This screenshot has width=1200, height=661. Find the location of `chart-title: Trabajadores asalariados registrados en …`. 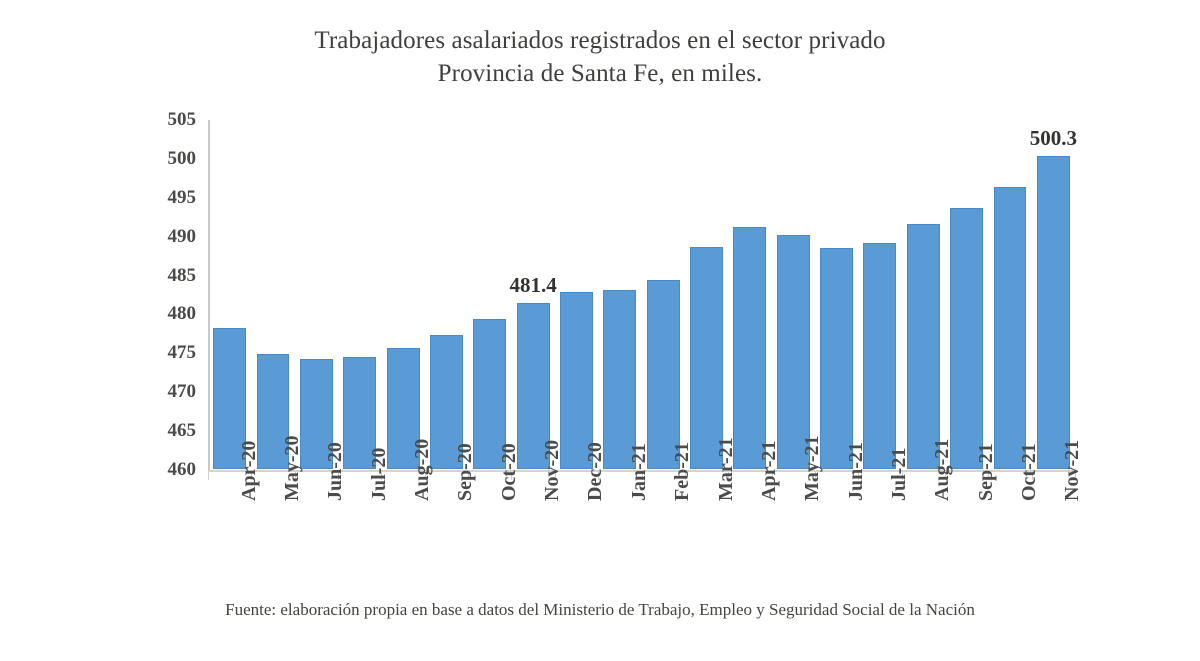

chart-title: Trabajadores asalariados registrados en … is located at coordinates (600, 57).